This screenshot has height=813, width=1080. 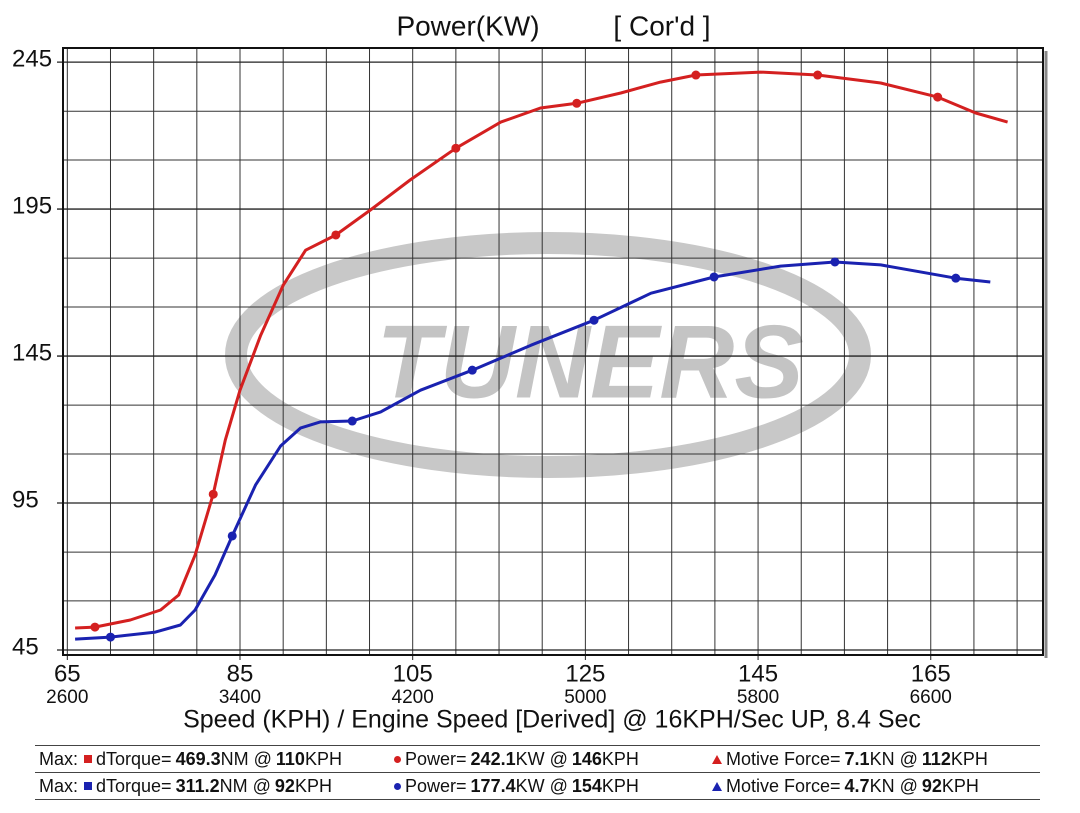 I want to click on legend-item: dTorque= 311.2 NM @92 KPH, so click(x=239, y=786).